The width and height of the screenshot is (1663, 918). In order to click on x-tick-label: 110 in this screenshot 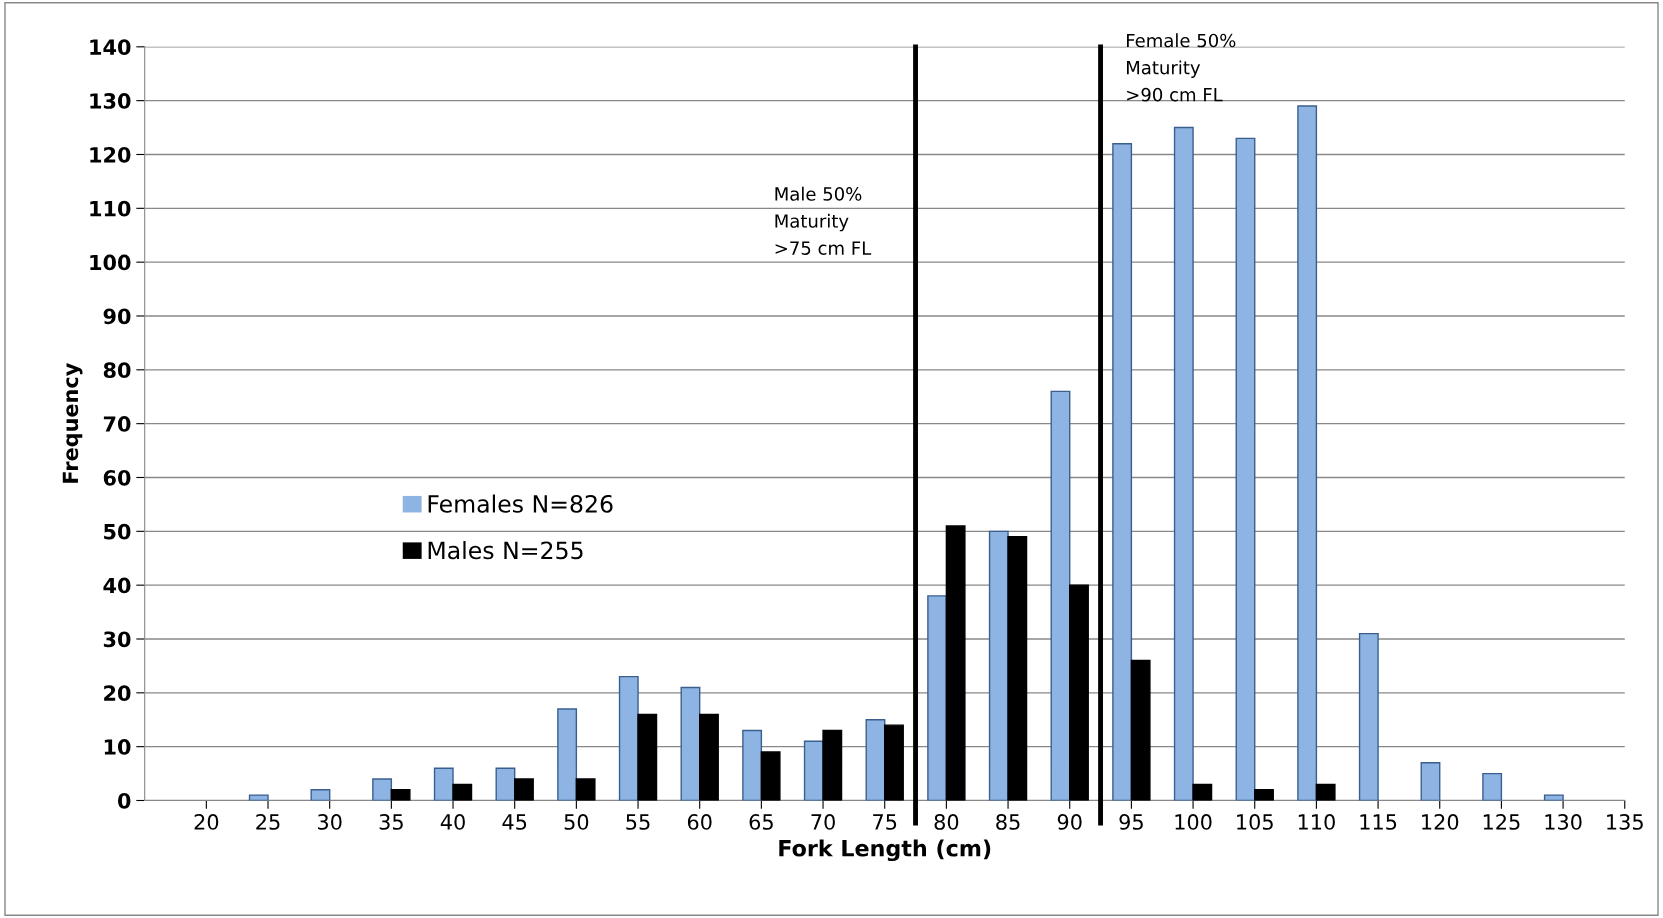, I will do `click(1316, 822)`.